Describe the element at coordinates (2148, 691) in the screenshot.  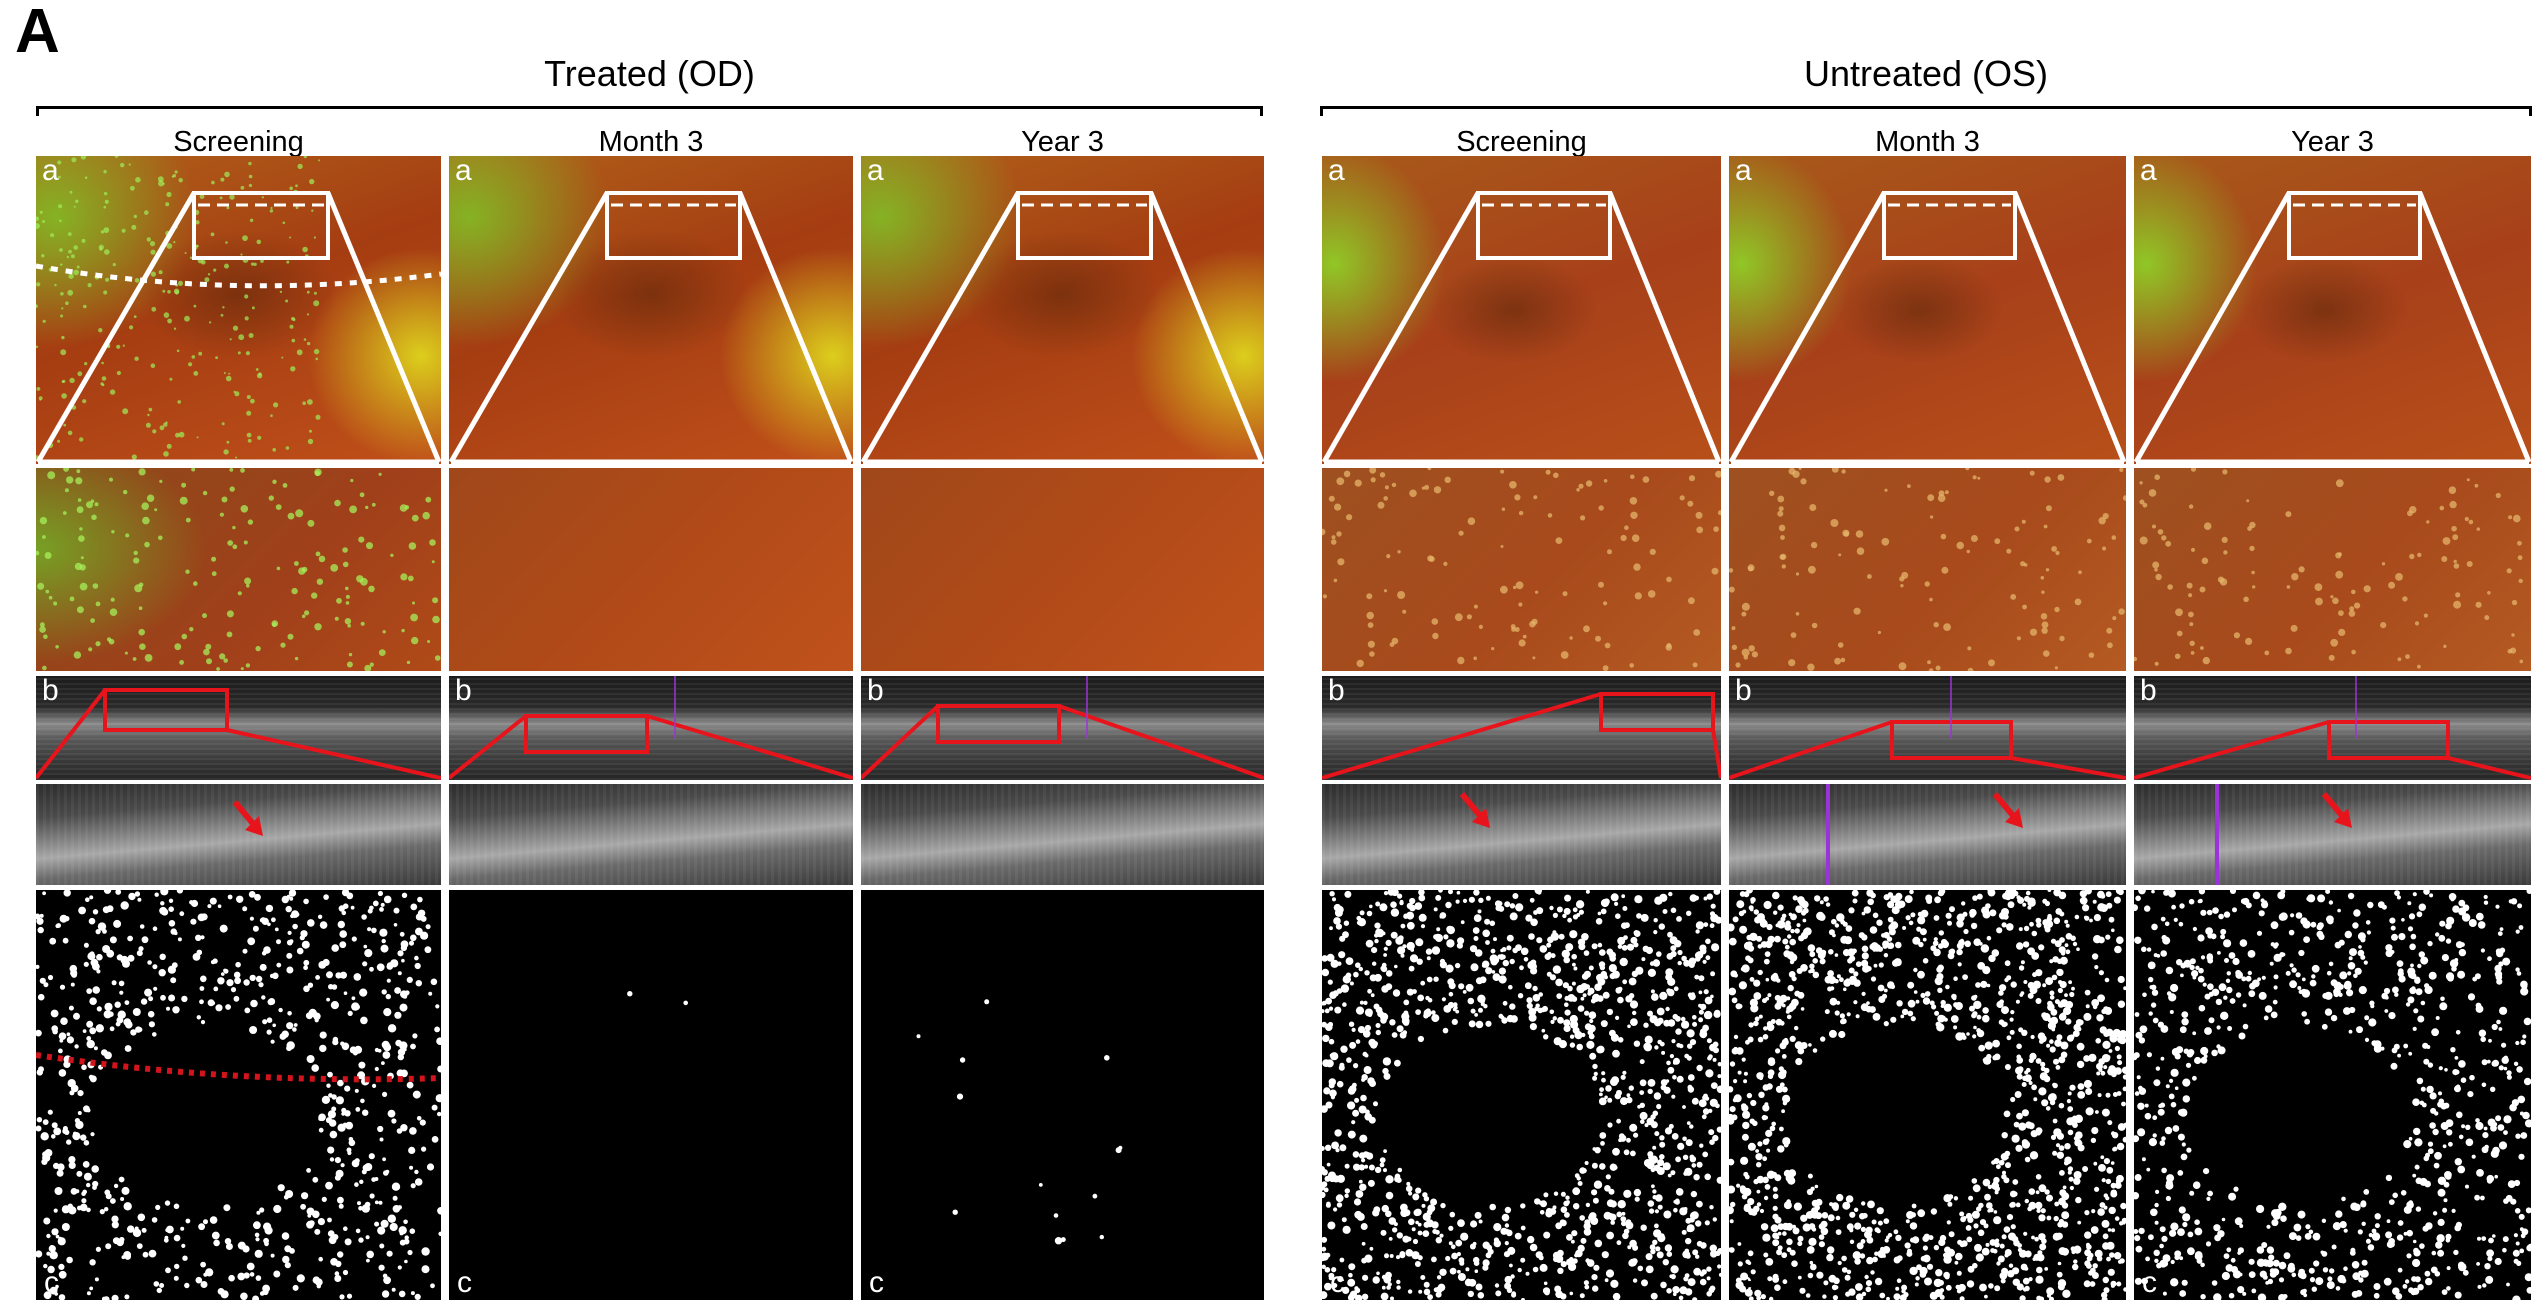
I see `row-label-b: b` at that location.